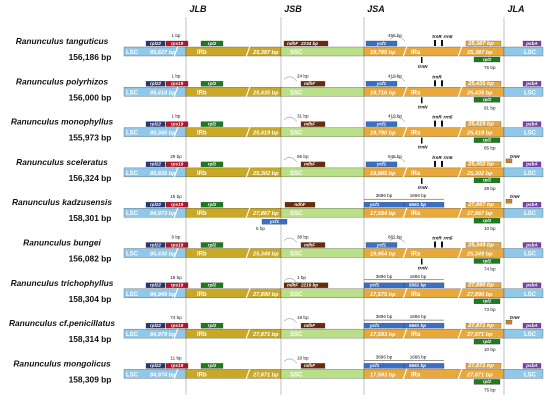  What do you see at coordinates (176, 277) in the screenshot?
I see `jlb-distance: 15 bp` at bounding box center [176, 277].